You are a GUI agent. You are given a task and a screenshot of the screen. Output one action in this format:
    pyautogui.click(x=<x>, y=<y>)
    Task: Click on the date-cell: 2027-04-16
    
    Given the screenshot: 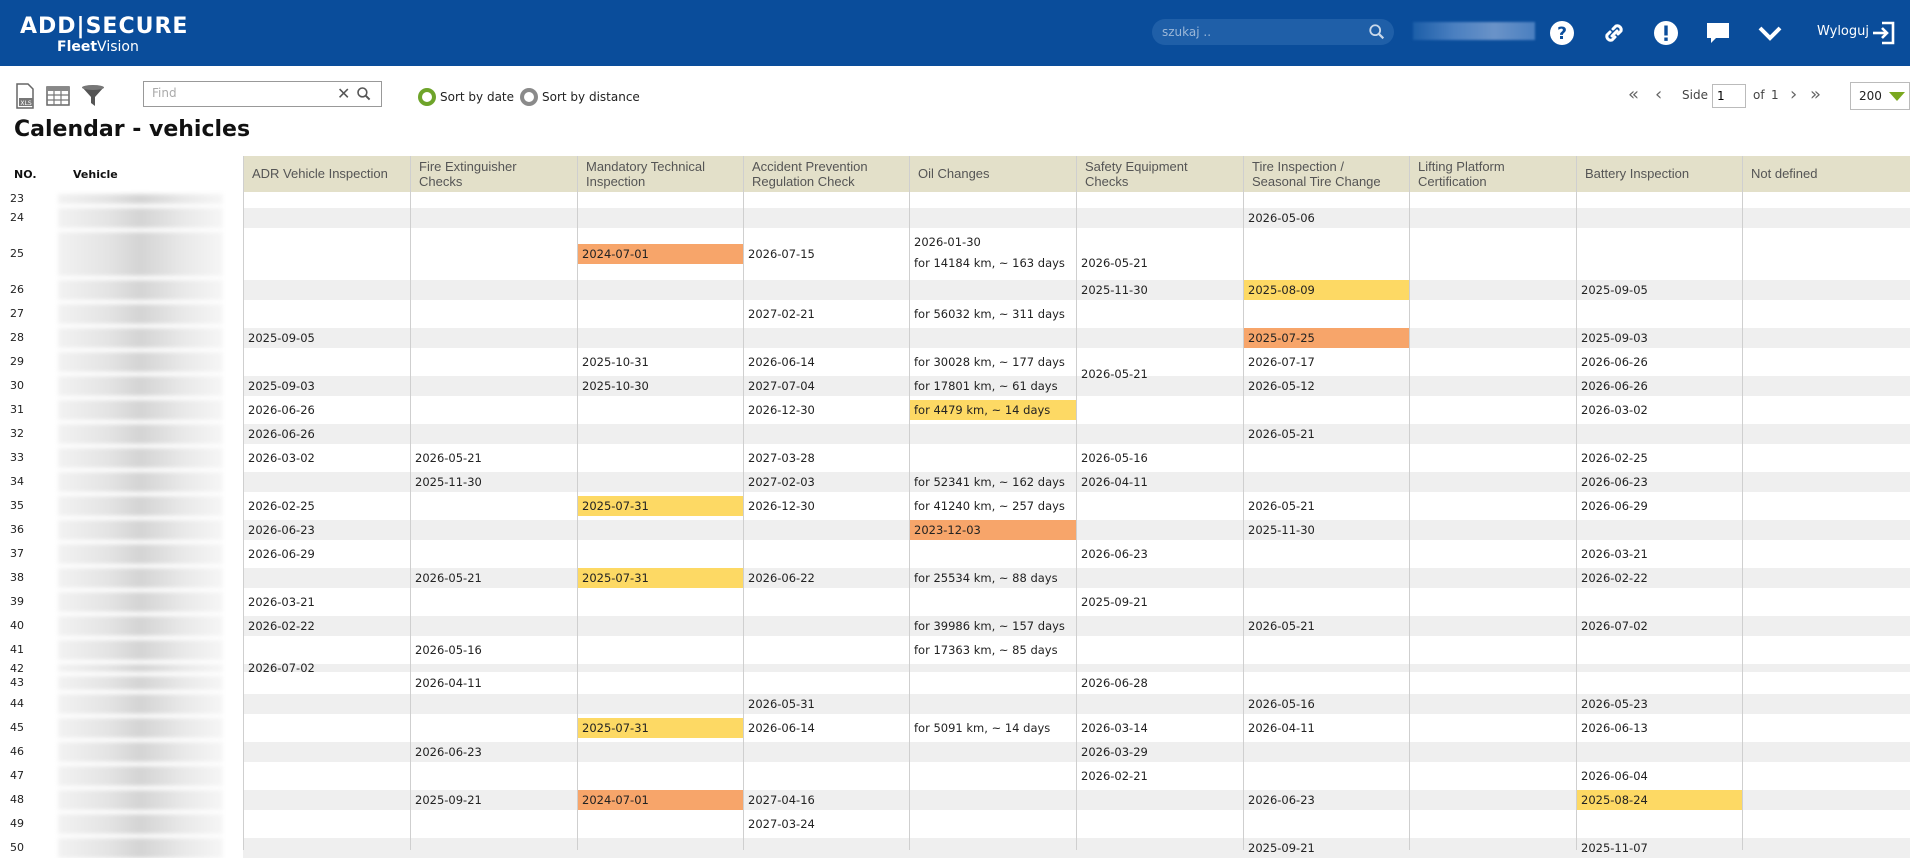 What is the action you would take?
    pyautogui.click(x=781, y=800)
    